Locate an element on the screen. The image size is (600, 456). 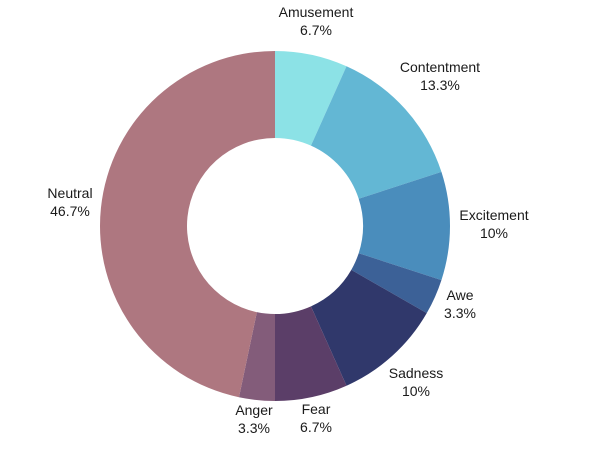
label-contentment: Contentment 13.3% is located at coordinates (440, 76).